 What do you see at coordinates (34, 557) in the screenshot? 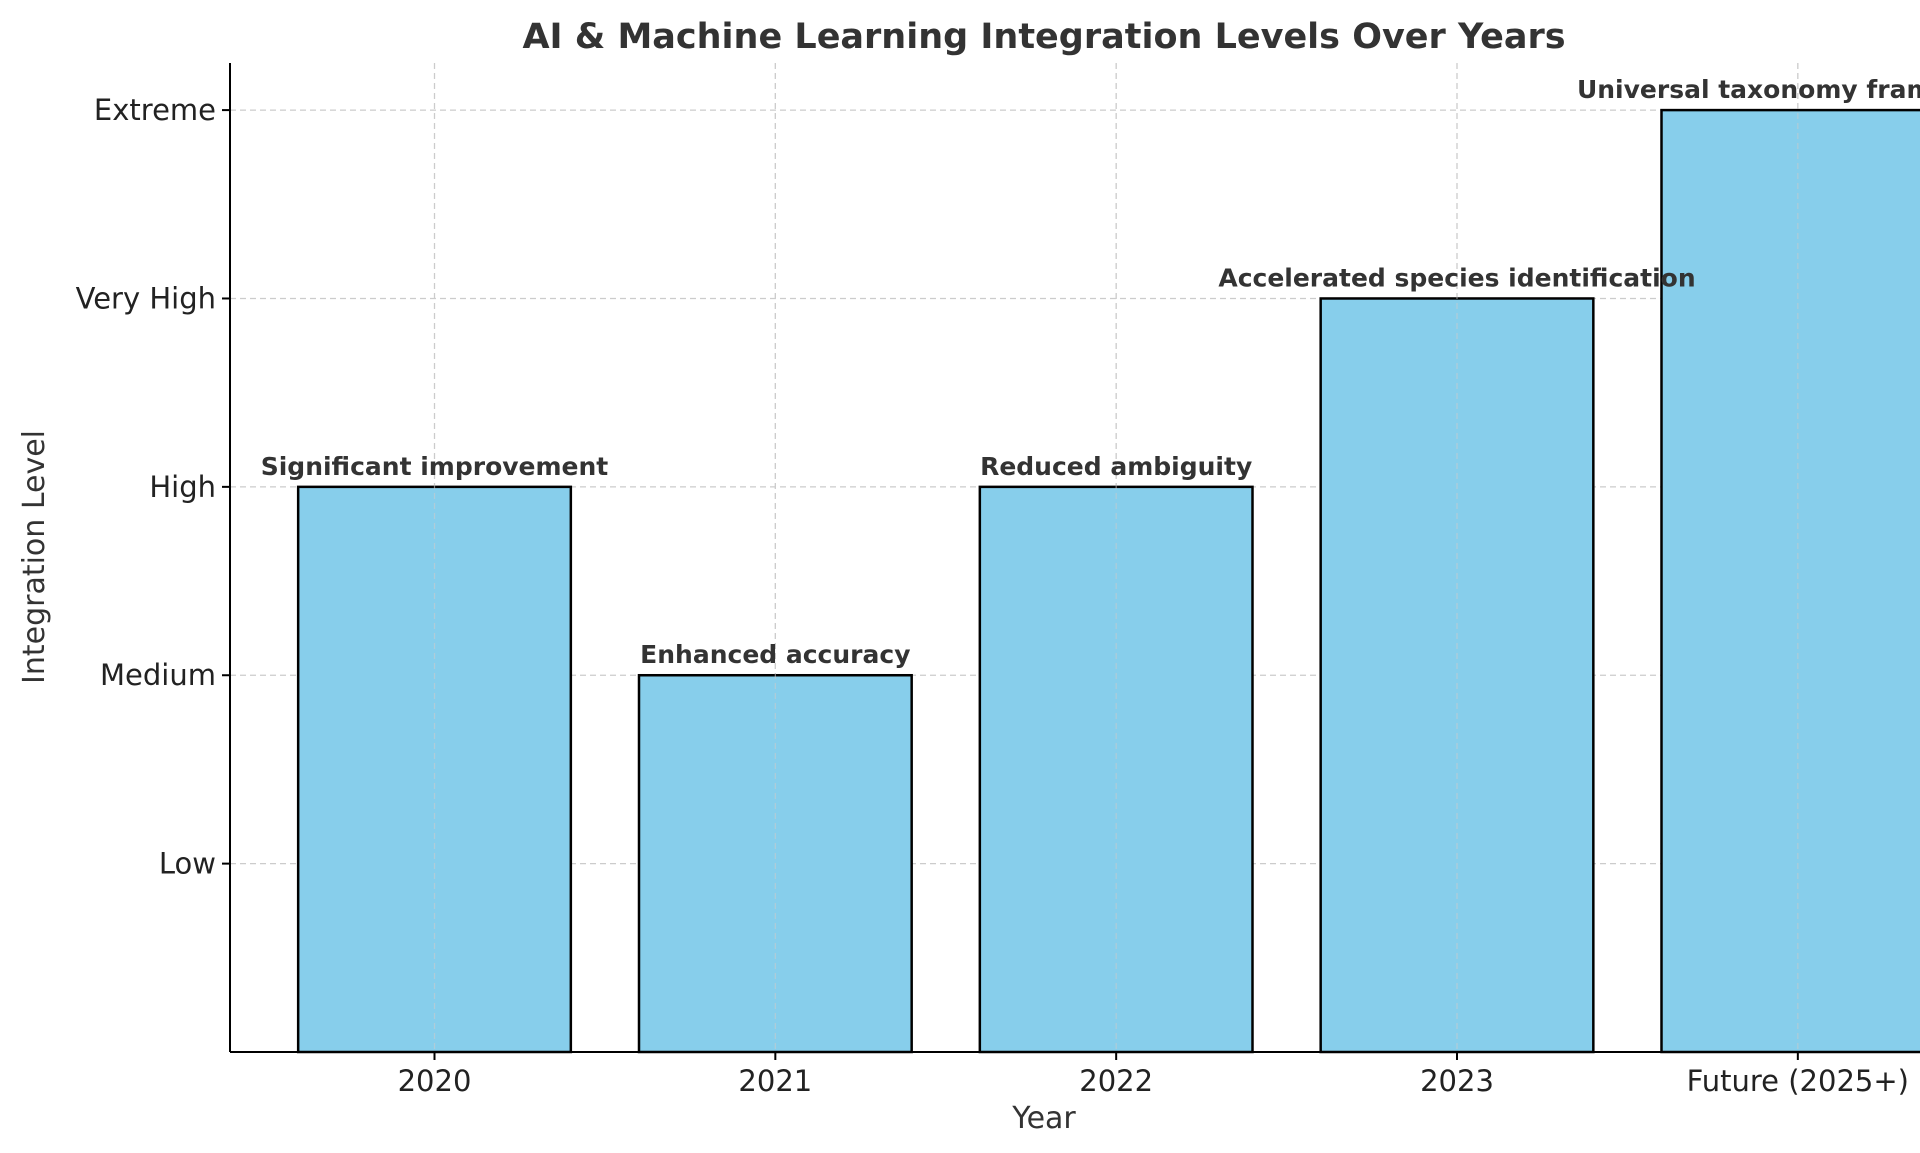
I see `y-axis-label: Integration Level` at bounding box center [34, 557].